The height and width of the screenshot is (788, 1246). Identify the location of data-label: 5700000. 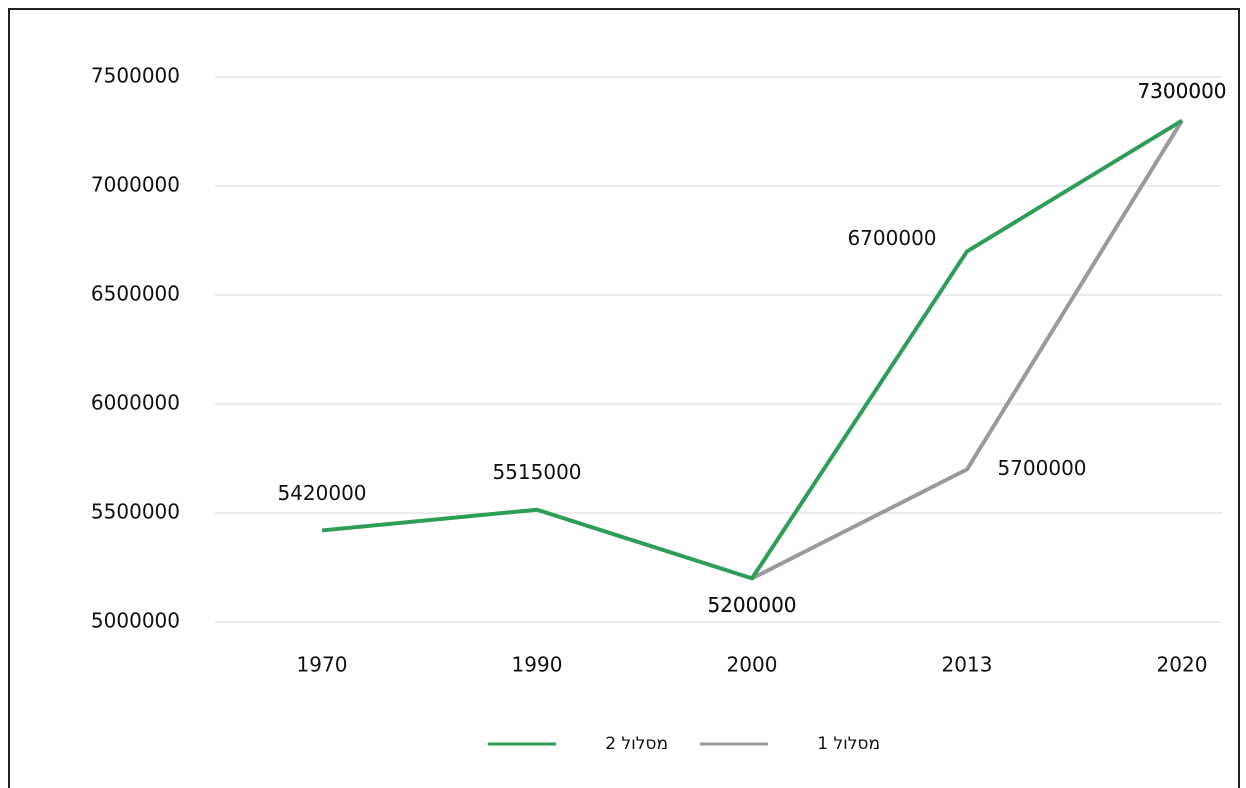
(1041, 468).